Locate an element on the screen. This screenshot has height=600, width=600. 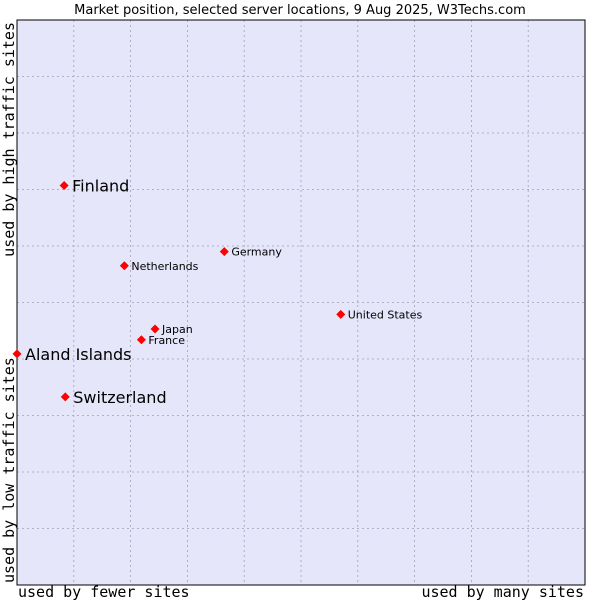
y-axis-label-bottom: used by low traffic sites is located at coordinates (9, 470).